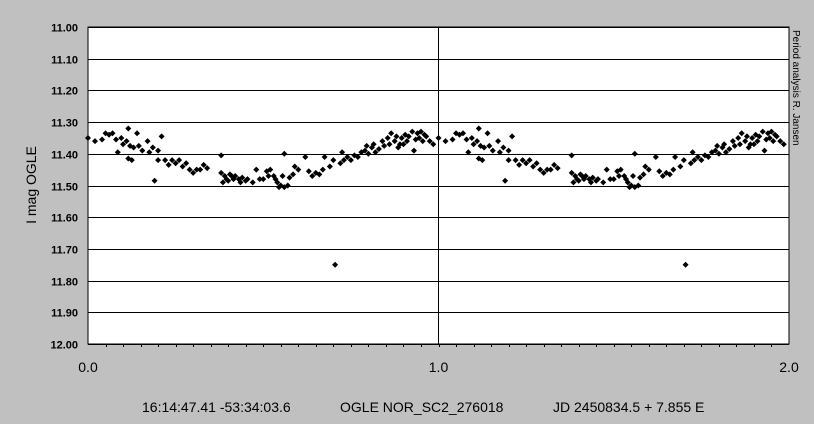  I want to click on x-tick-label: 2.0, so click(789, 367).